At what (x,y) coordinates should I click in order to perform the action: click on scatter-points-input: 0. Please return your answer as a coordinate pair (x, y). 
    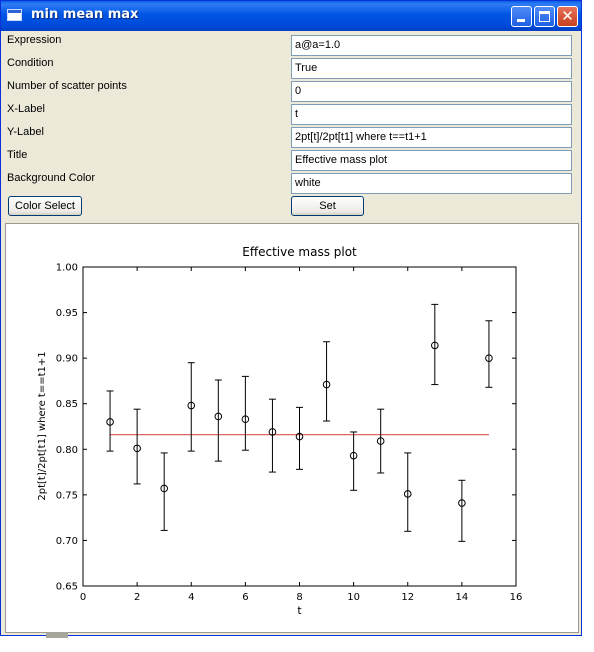
    Looking at the image, I should click on (431, 91).